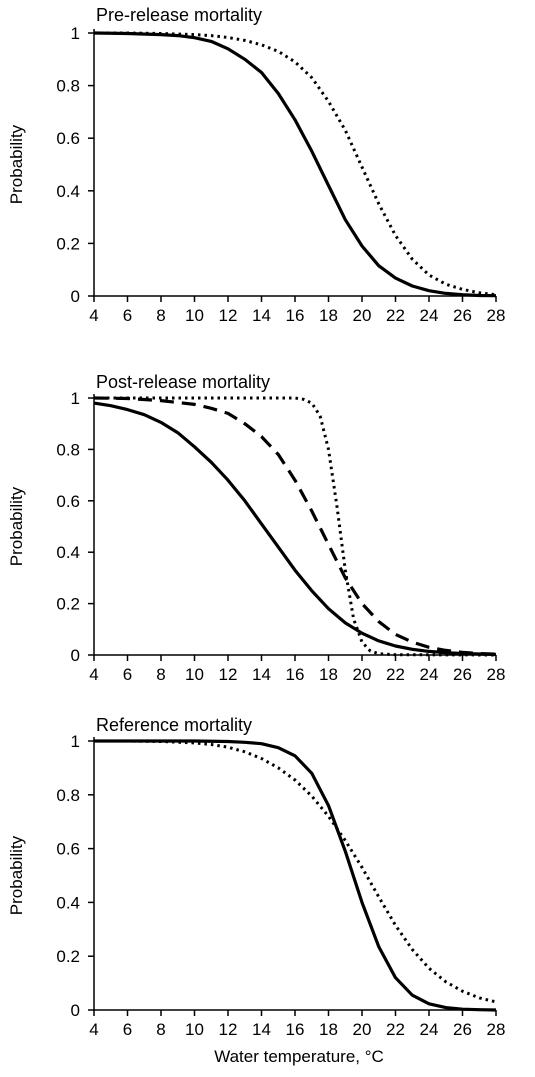 This screenshot has height=1077, width=535. I want to click on panel-title: Pre-release mortality, so click(179, 15).